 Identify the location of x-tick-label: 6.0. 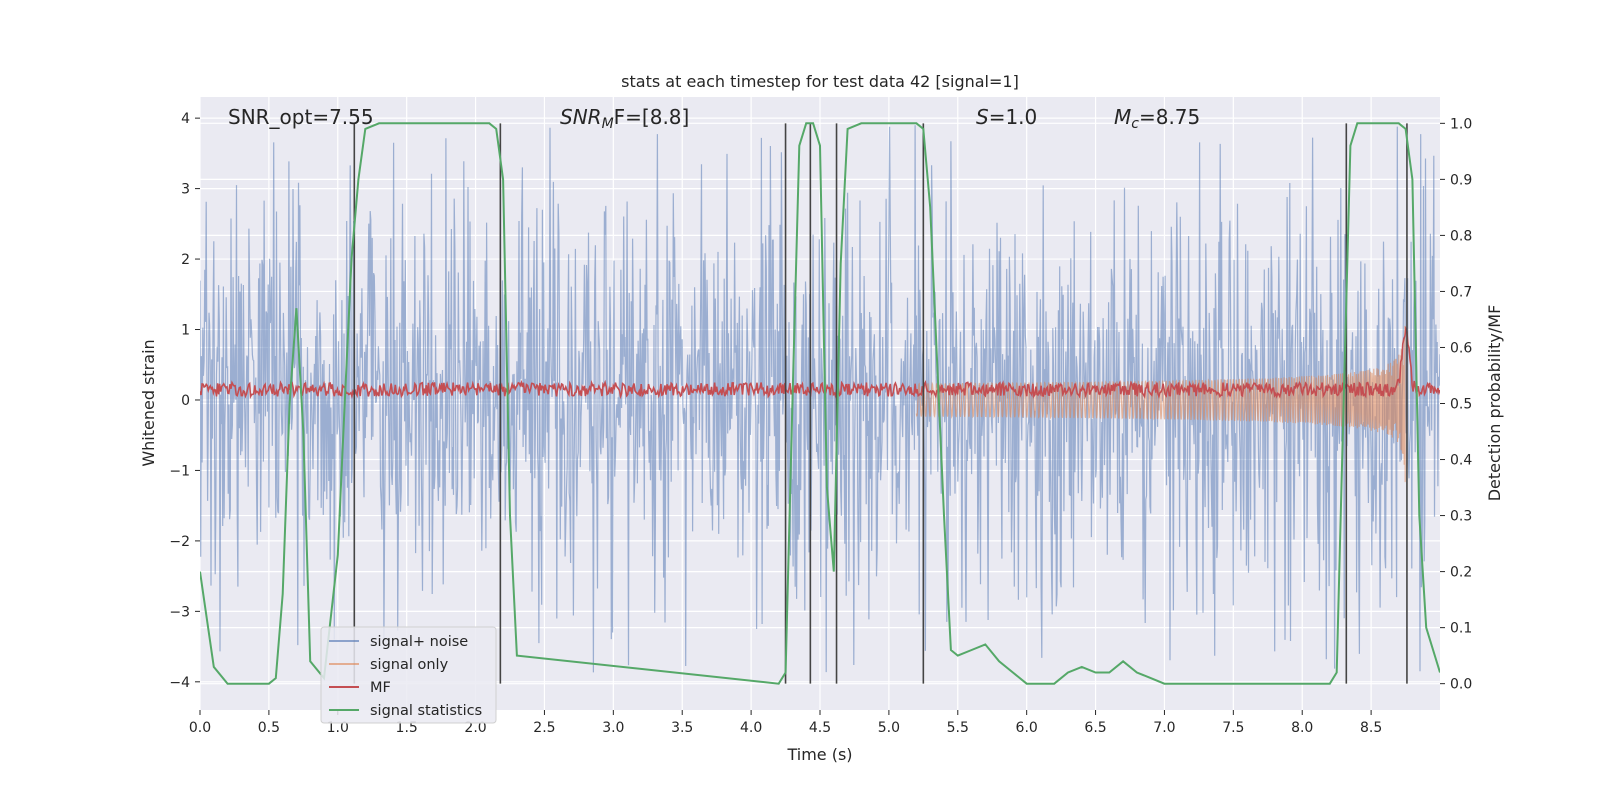
(1027, 728).